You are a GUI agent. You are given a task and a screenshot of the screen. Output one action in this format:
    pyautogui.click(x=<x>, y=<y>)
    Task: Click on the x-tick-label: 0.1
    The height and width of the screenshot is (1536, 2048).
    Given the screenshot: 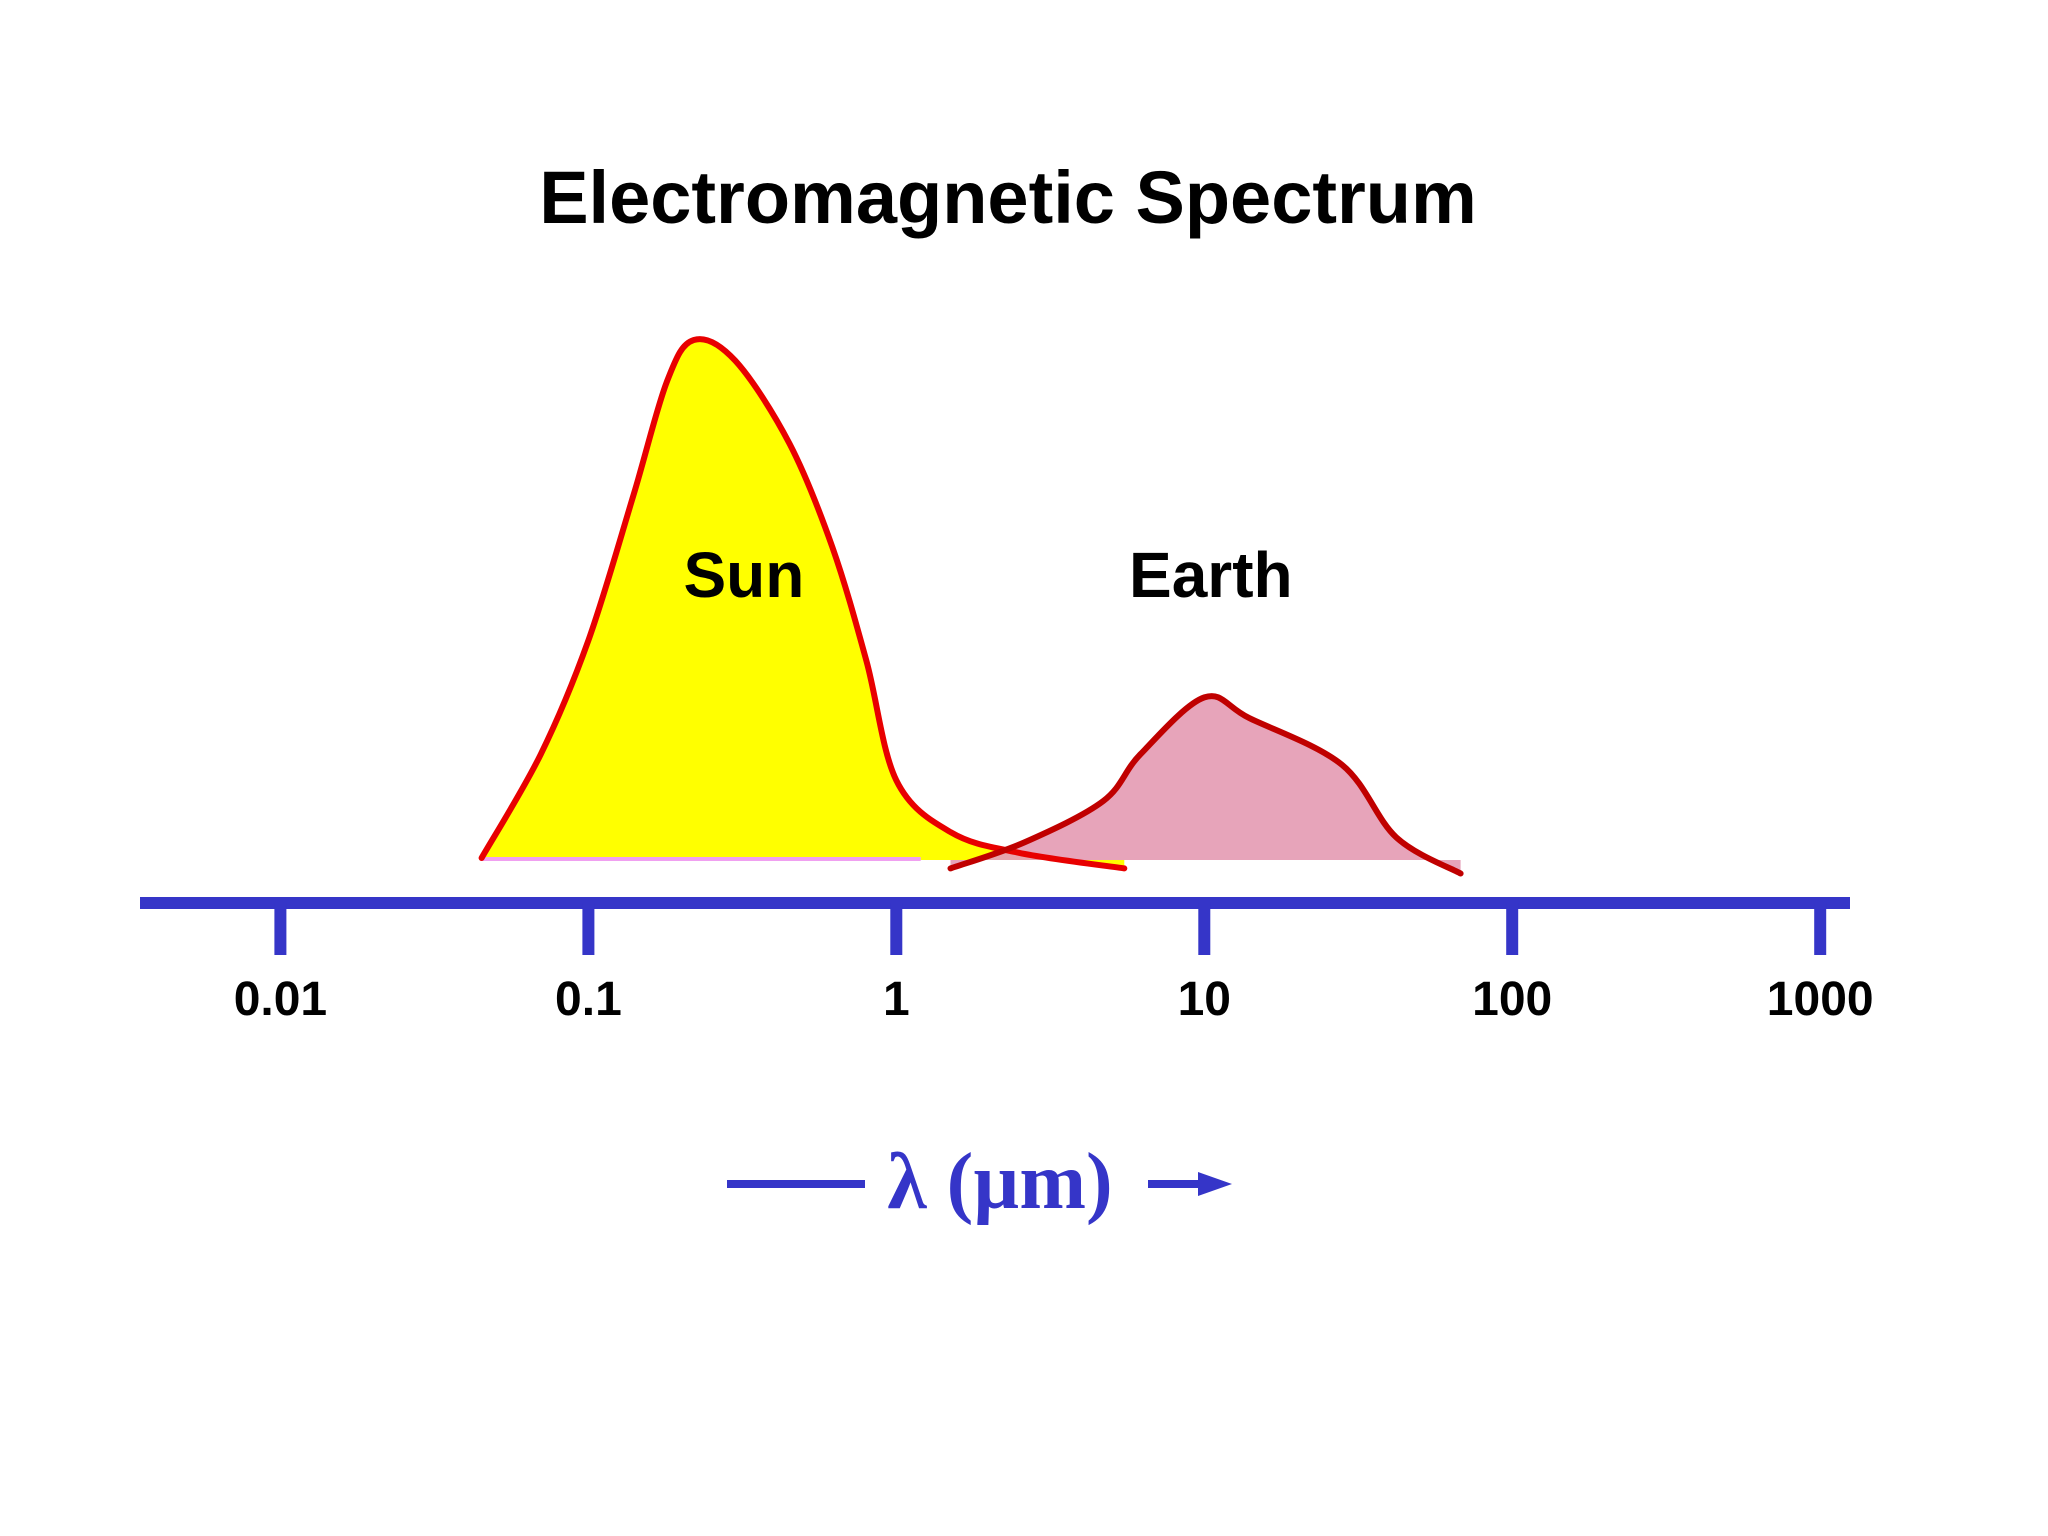 What is the action you would take?
    pyautogui.click(x=588, y=999)
    